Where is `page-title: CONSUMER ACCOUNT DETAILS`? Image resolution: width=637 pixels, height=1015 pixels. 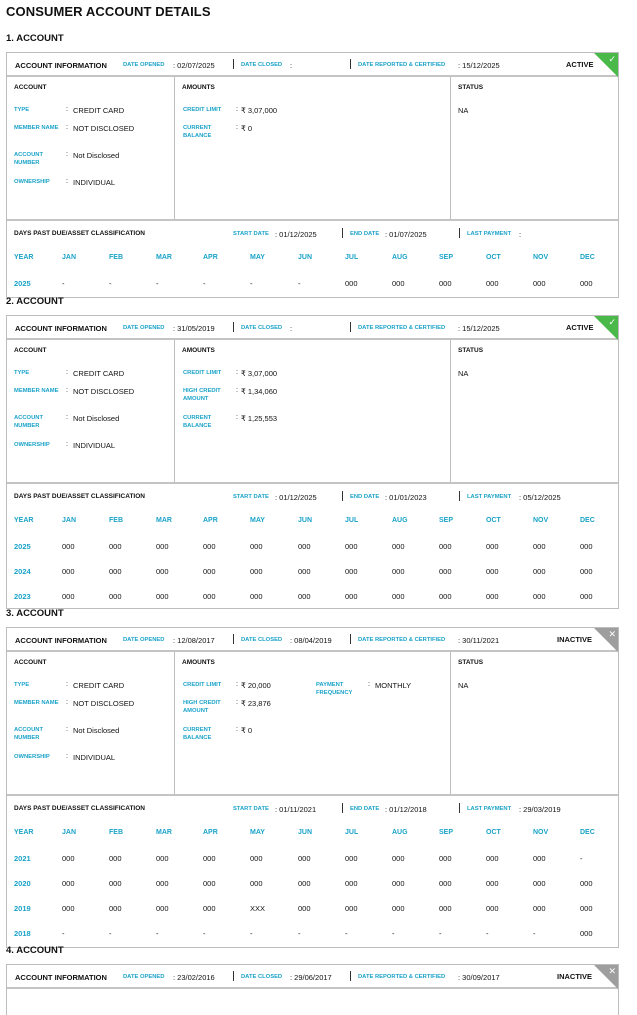 page-title: CONSUMER ACCOUNT DETAILS is located at coordinates (108, 11).